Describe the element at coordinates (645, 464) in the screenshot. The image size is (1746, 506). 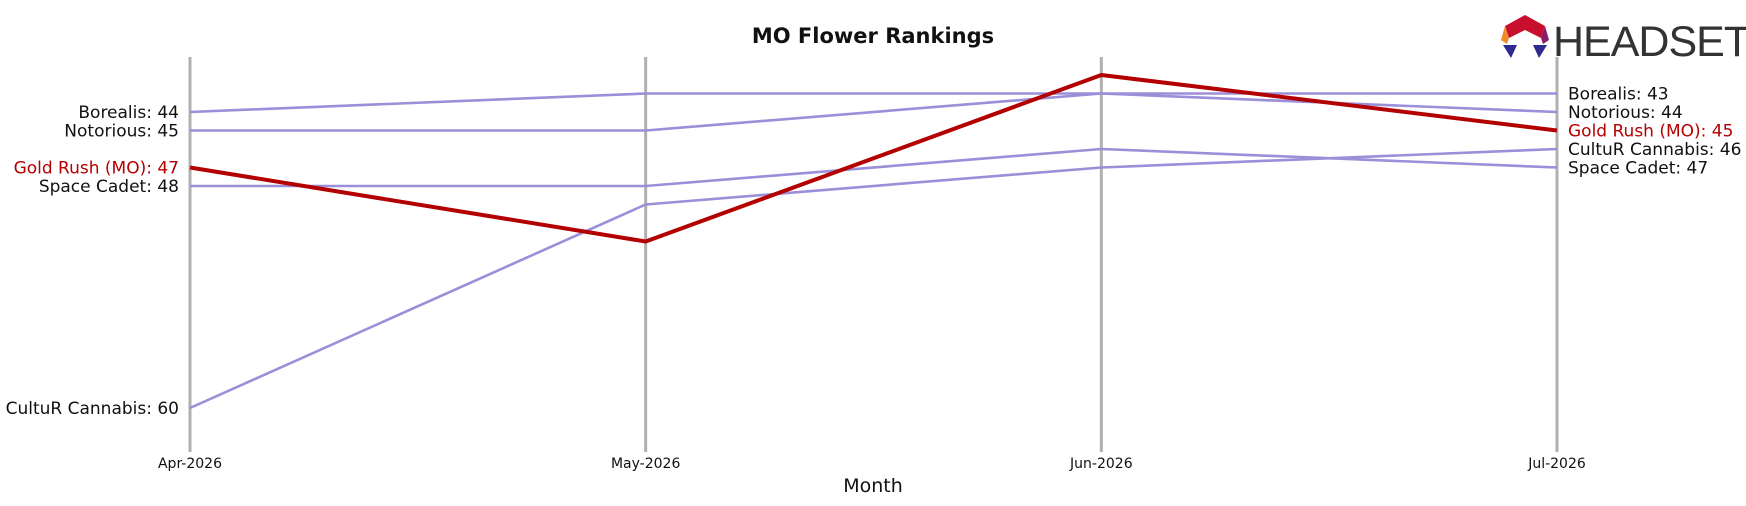
I see `x-tick-label: May-2026` at that location.